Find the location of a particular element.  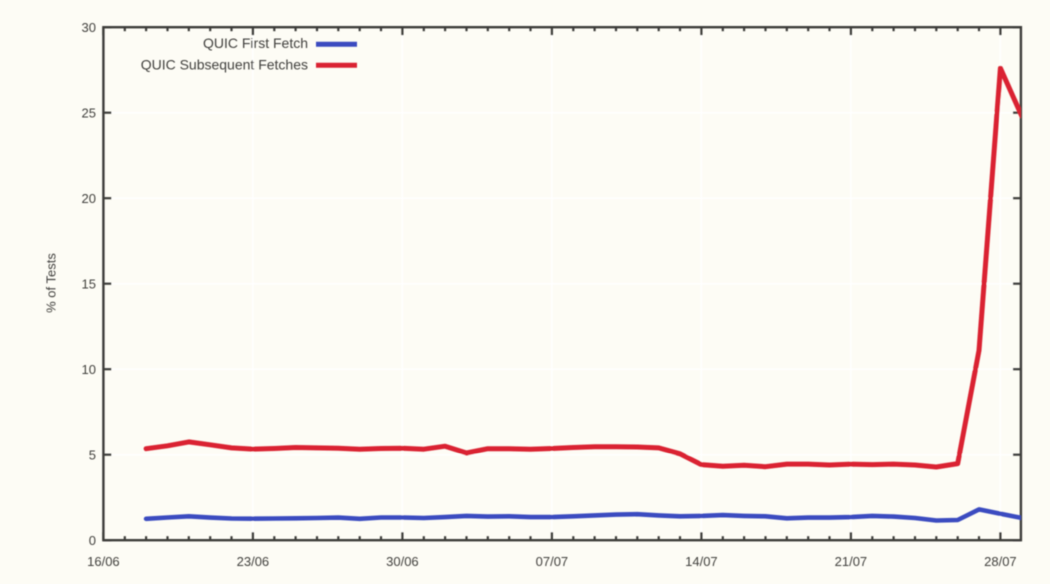

svg-text: 15 is located at coordinates (89, 283).